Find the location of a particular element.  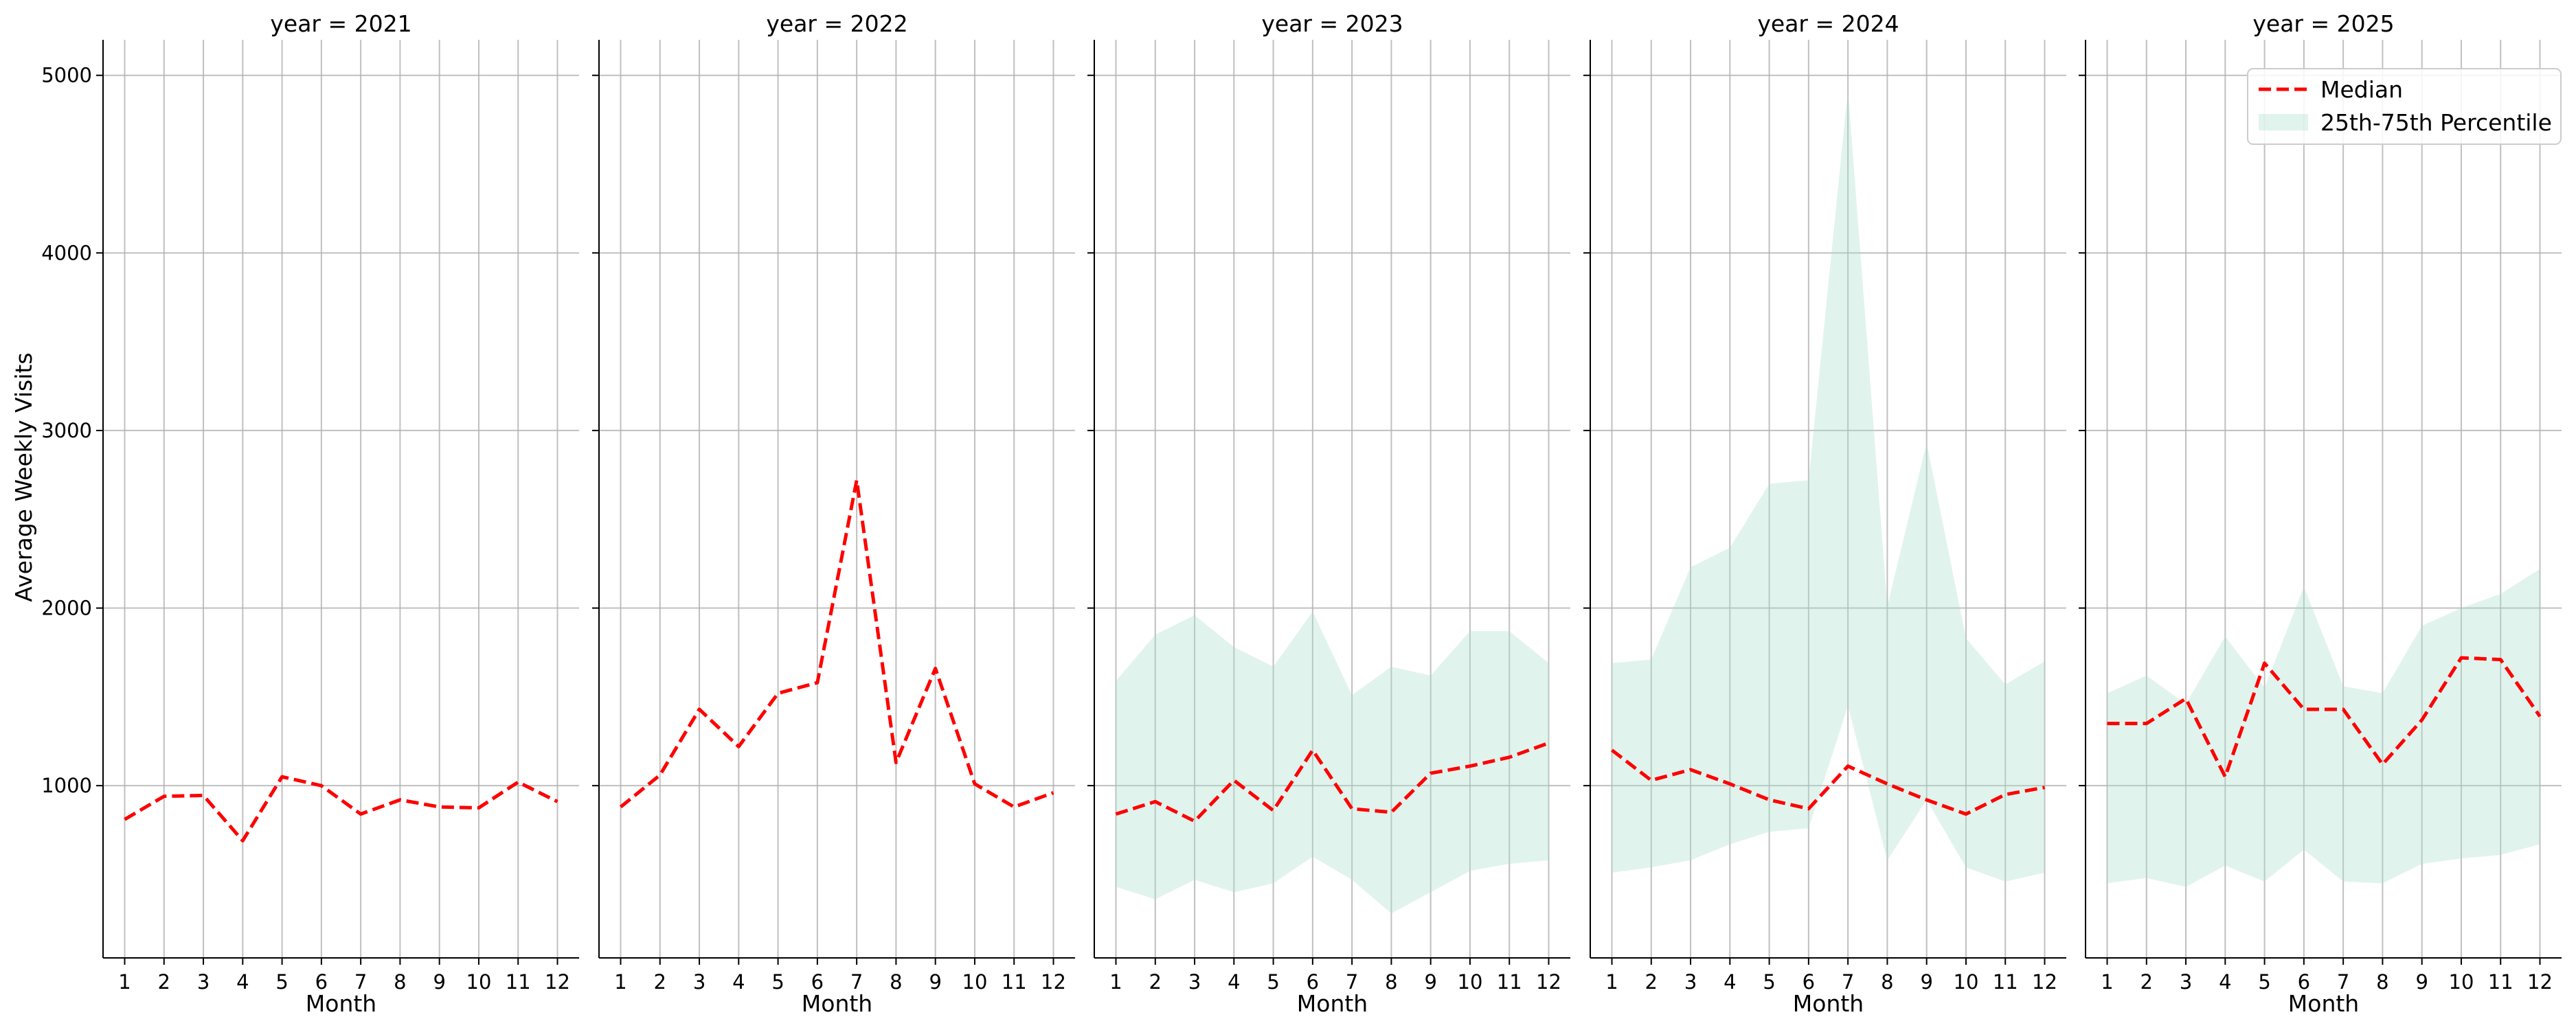

y-tick-label: 1000 is located at coordinates (66, 785).